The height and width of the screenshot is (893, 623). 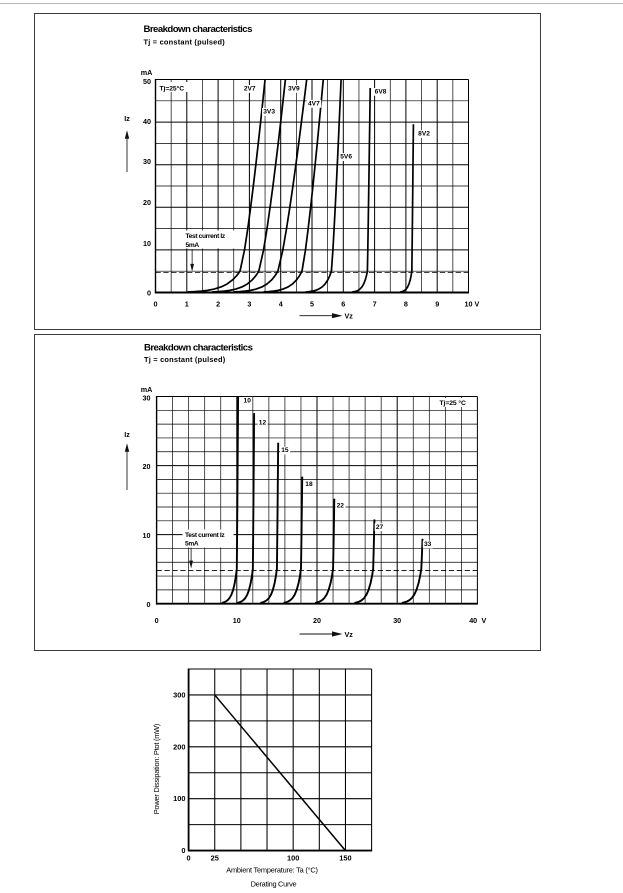 What do you see at coordinates (362, 190) in the screenshot?
I see `curve-6V8` at bounding box center [362, 190].